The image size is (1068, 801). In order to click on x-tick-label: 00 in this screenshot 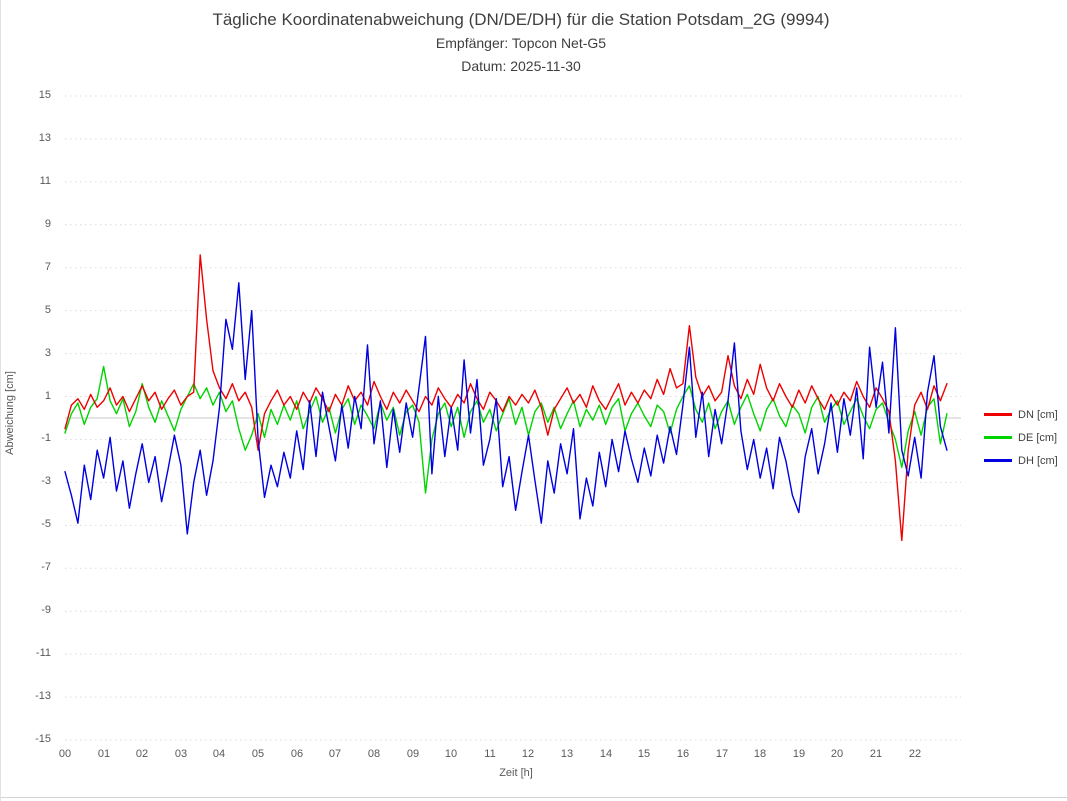, I will do `click(65, 754)`.